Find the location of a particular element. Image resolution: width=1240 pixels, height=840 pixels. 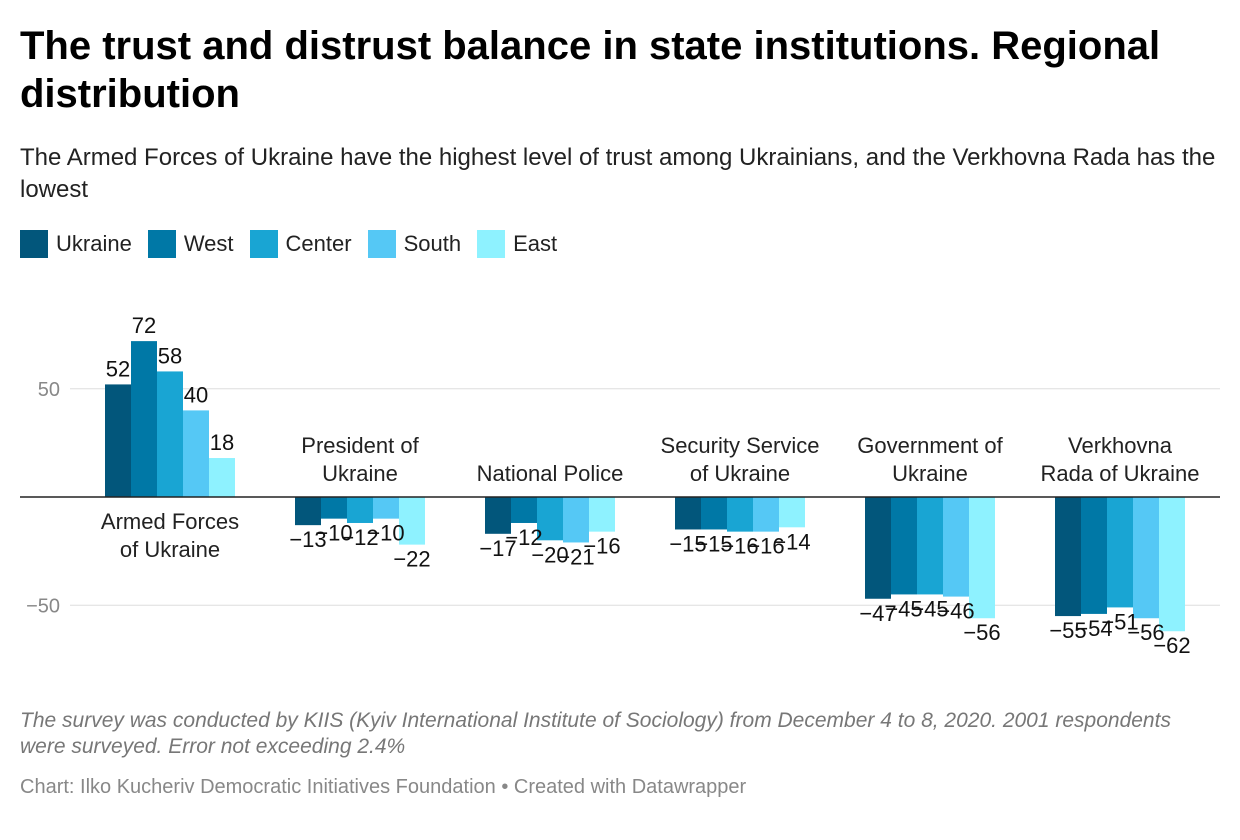

category-label-verkhovna-rada-of-ukraine: Verkhovna is located at coordinates (1120, 445).